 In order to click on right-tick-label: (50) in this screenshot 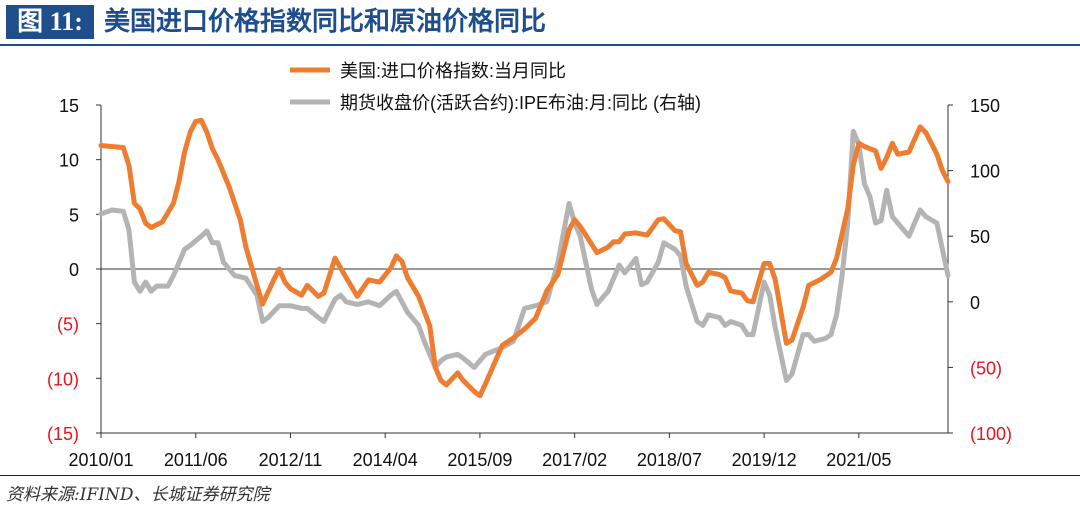, I will do `click(986, 368)`.